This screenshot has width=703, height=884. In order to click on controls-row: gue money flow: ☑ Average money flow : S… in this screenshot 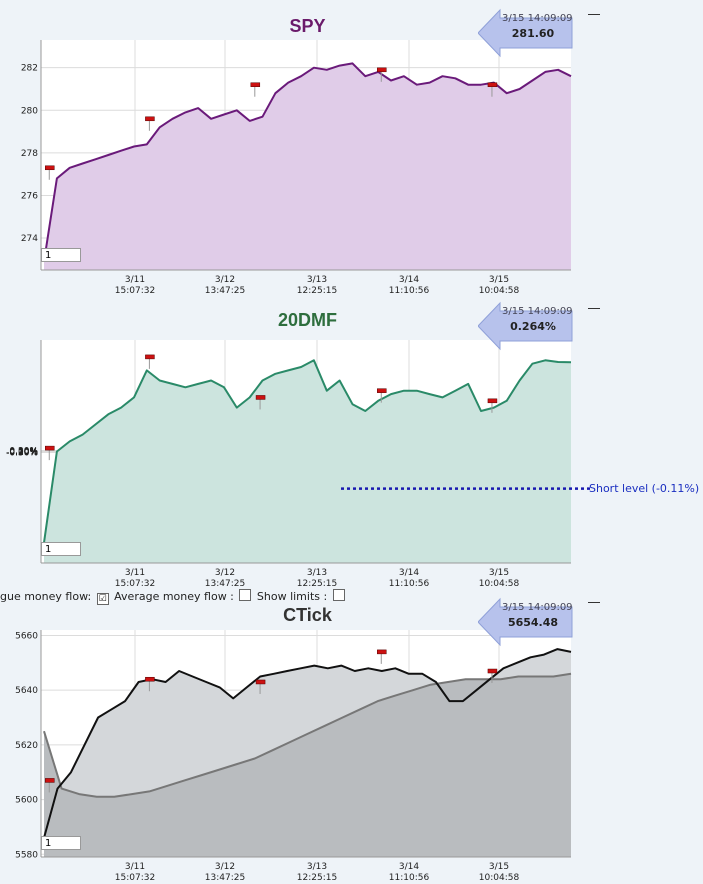, I will do `click(173, 597)`.